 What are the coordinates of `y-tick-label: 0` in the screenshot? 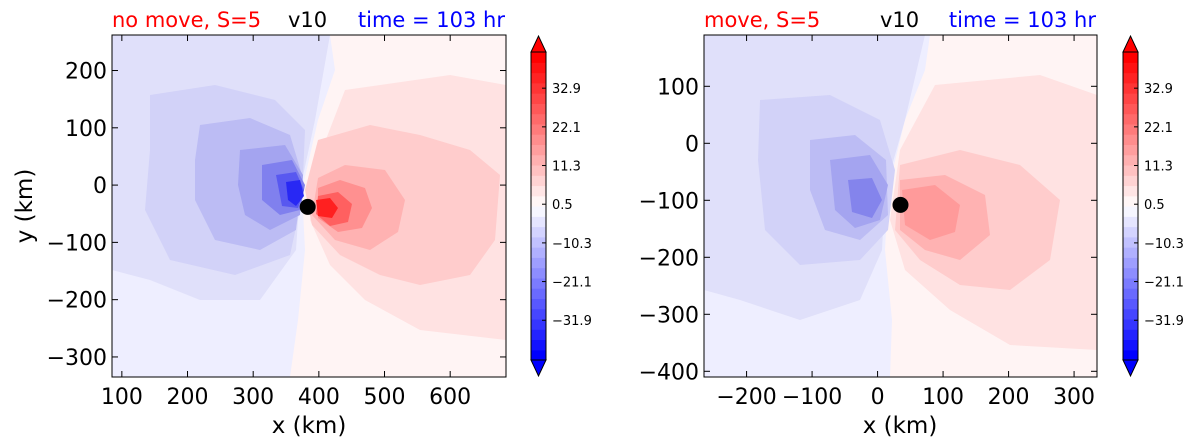 It's located at (100, 186).